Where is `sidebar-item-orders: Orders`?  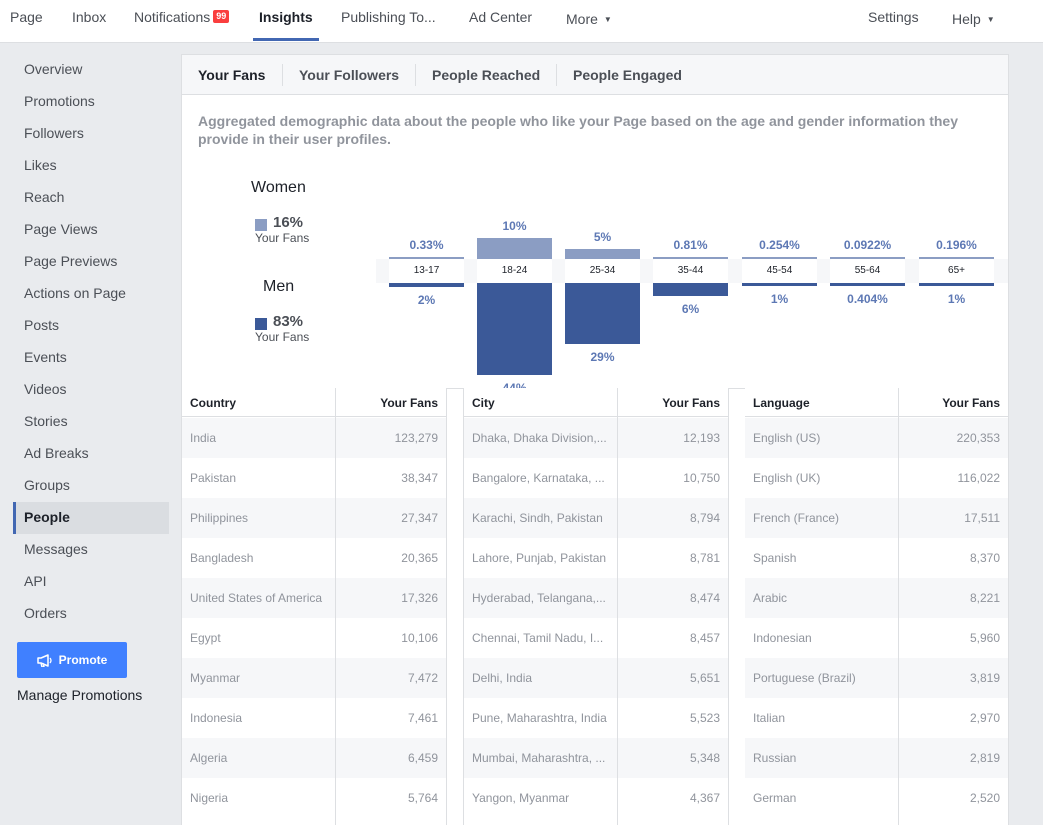
sidebar-item-orders: Orders is located at coordinates (45, 613).